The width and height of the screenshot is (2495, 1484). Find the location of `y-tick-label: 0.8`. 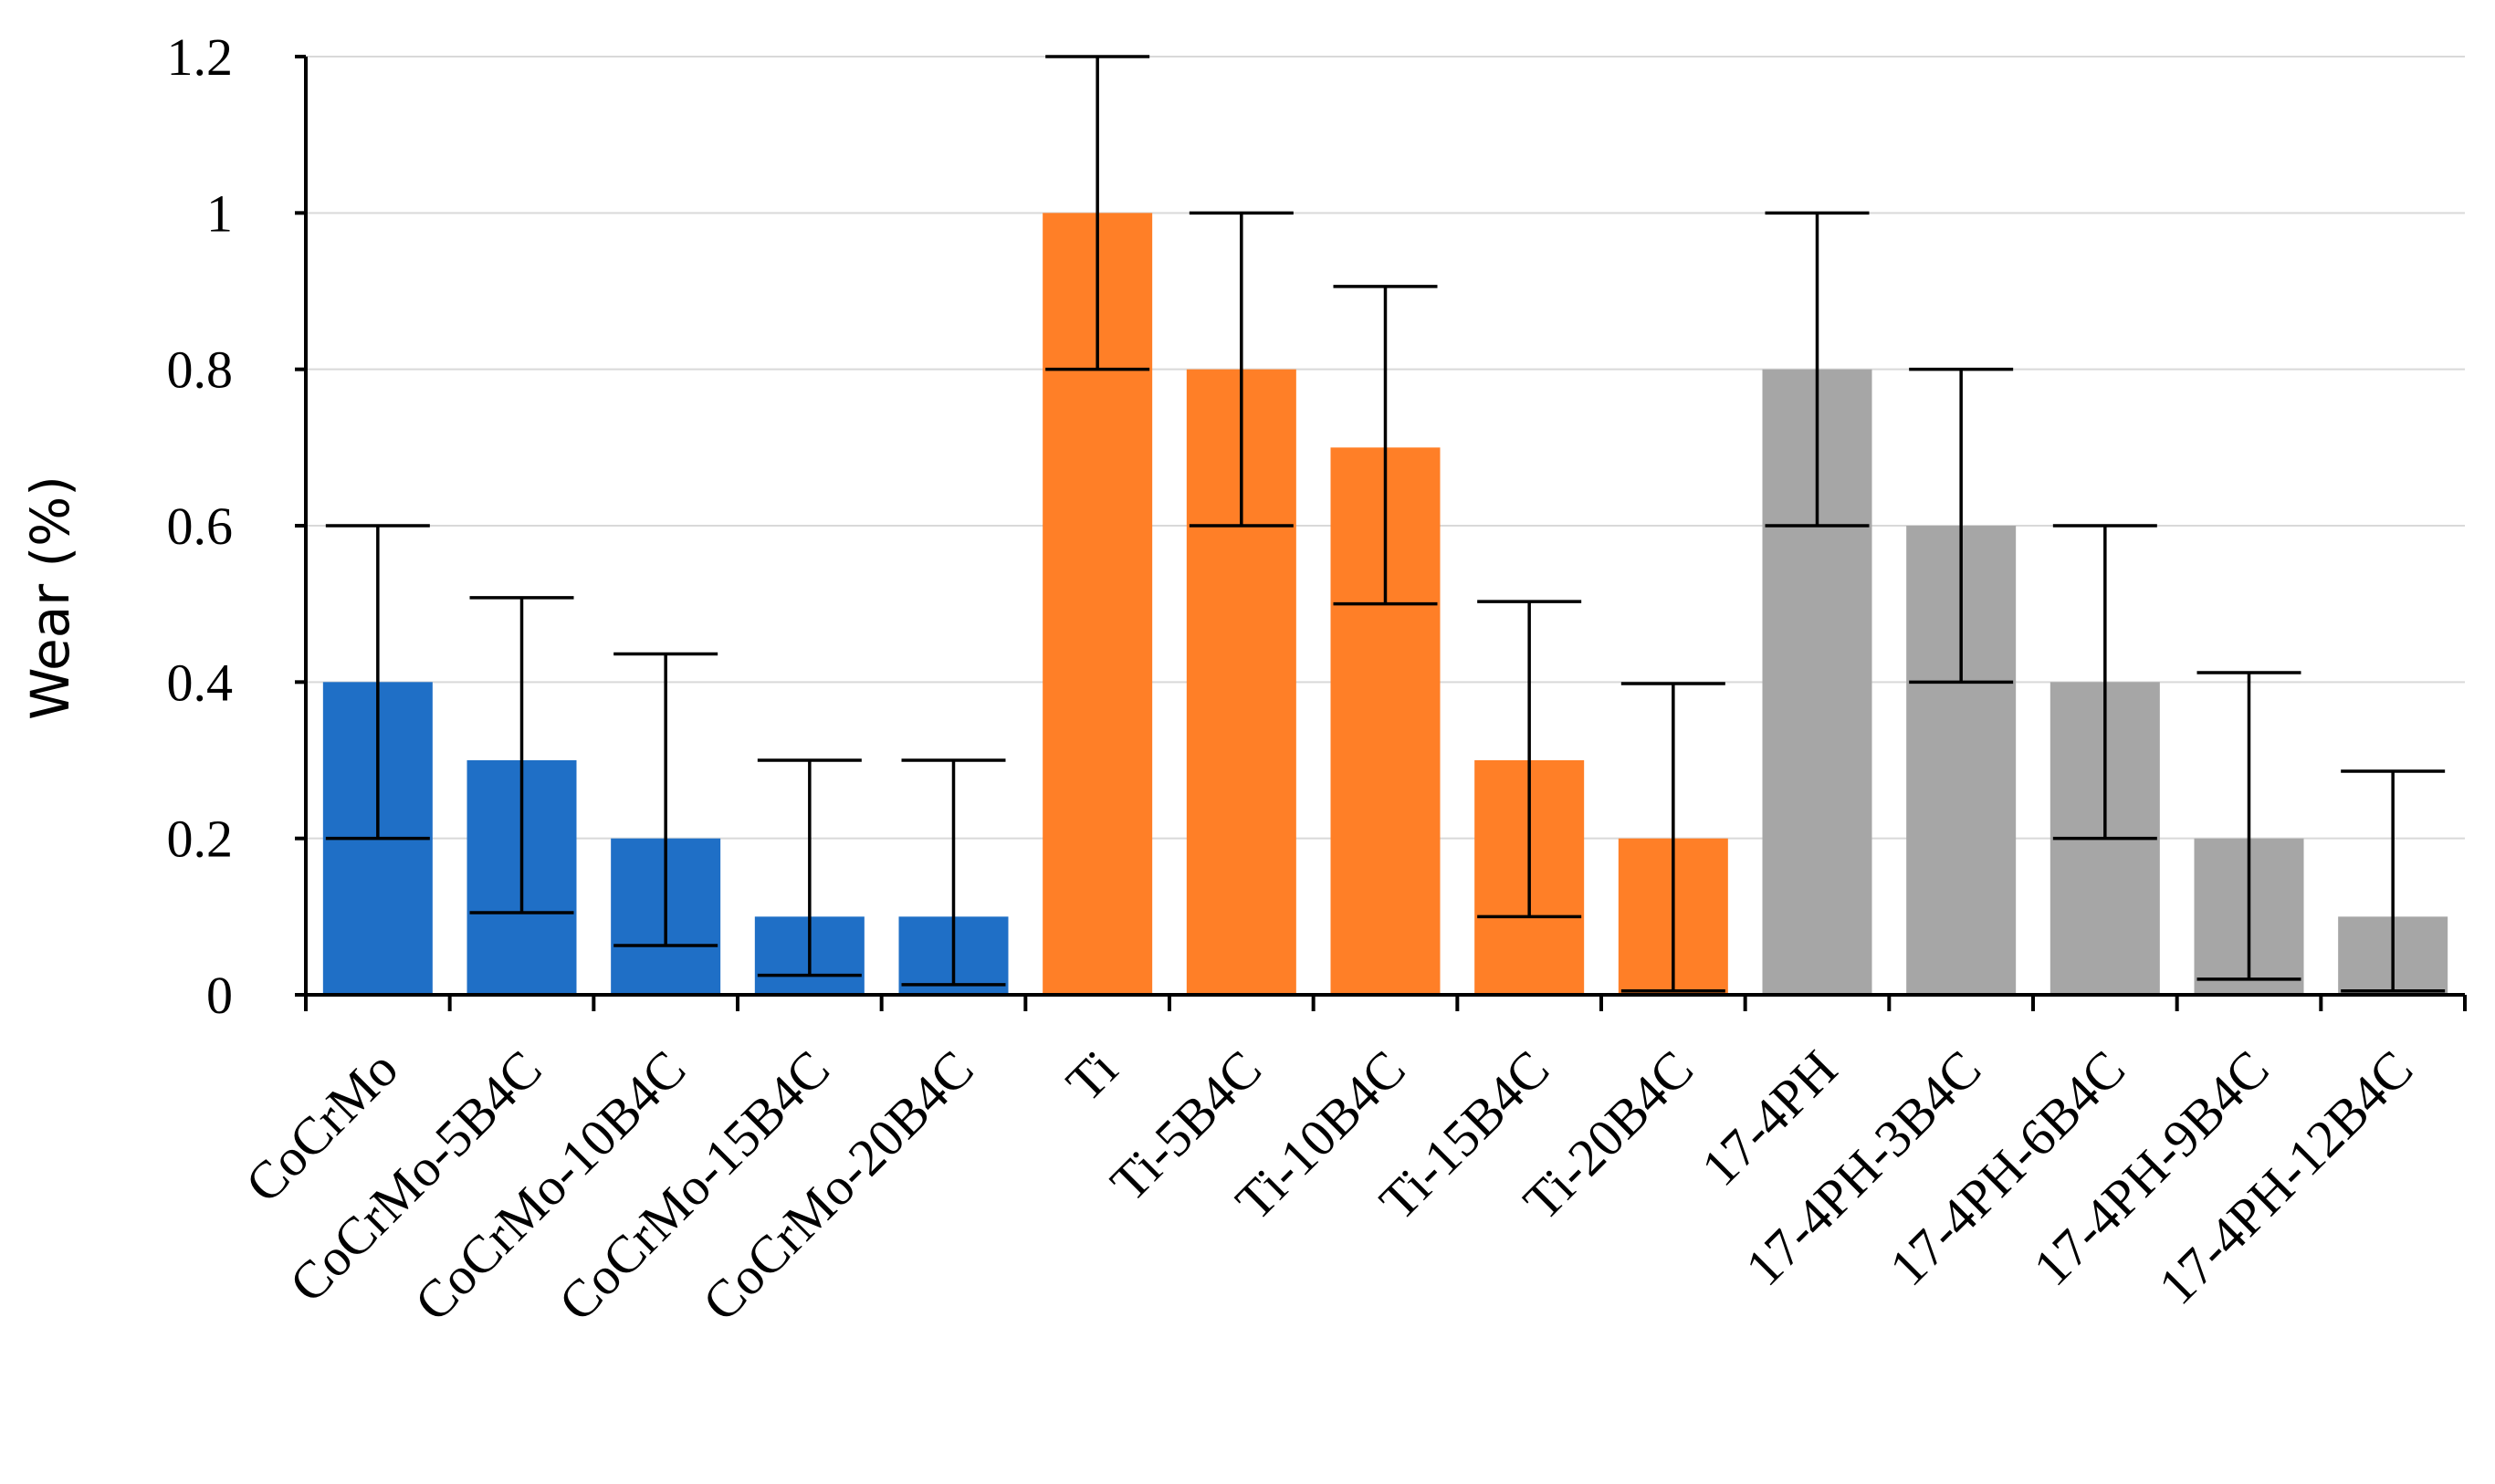

y-tick-label: 0.8 is located at coordinates (200, 370).